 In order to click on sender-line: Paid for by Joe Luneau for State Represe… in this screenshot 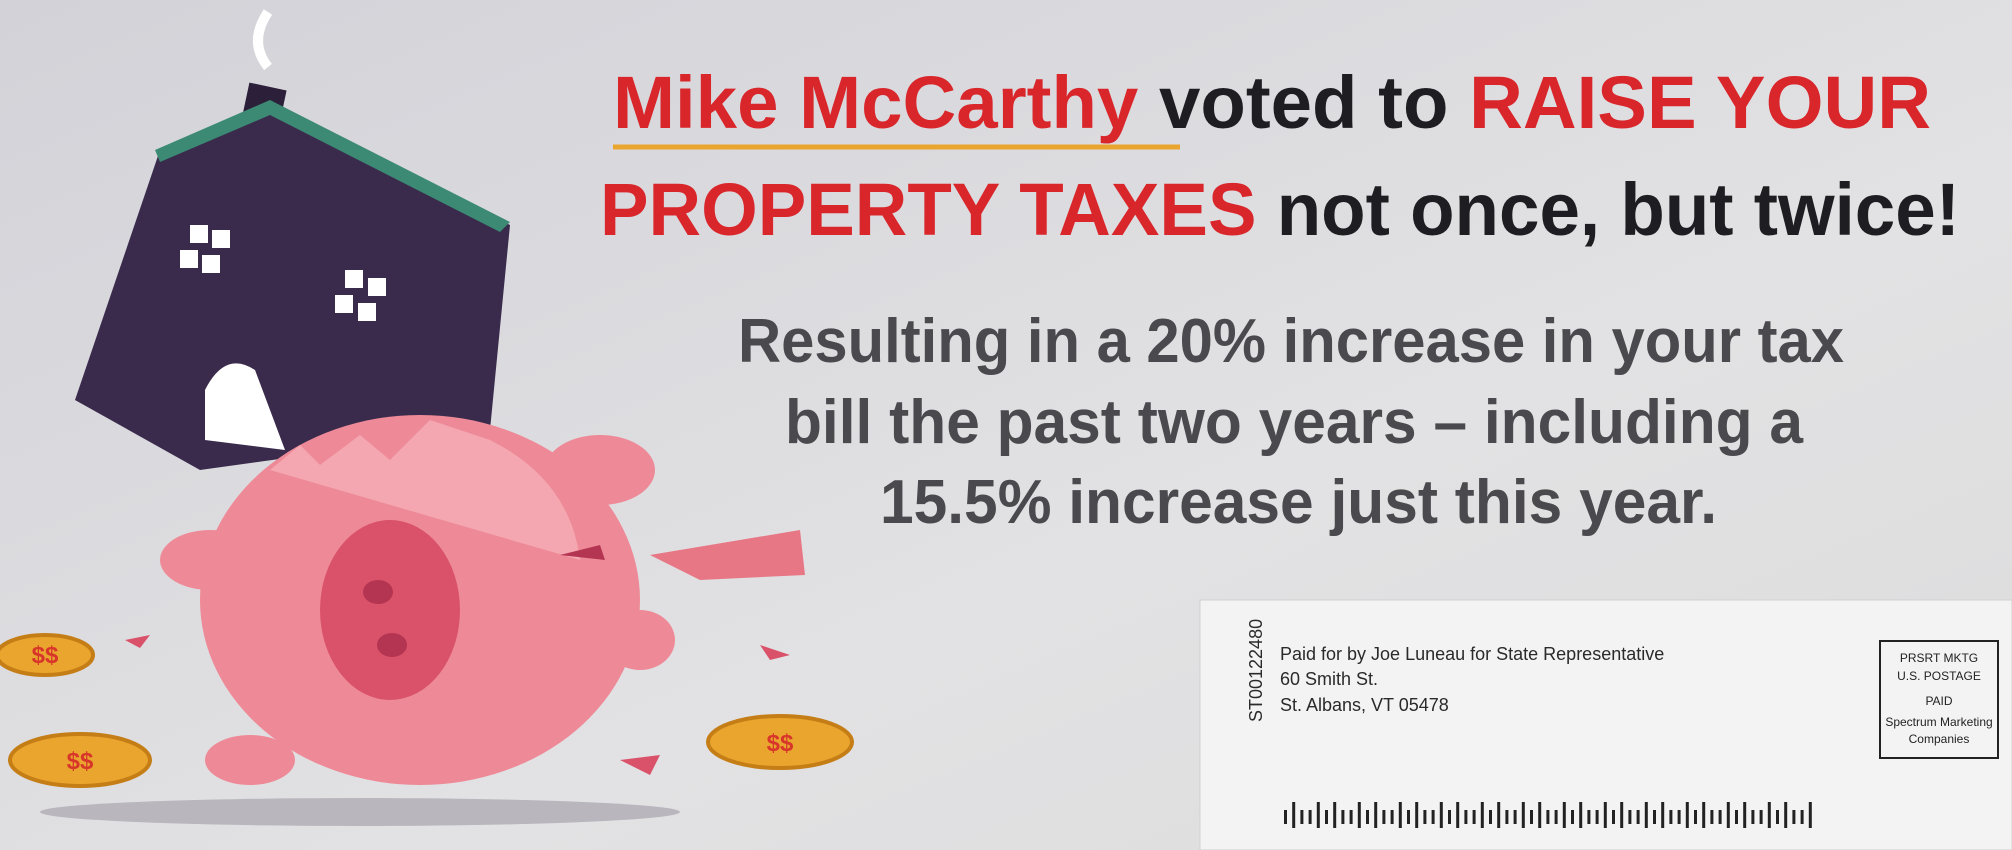, I will do `click(1472, 654)`.